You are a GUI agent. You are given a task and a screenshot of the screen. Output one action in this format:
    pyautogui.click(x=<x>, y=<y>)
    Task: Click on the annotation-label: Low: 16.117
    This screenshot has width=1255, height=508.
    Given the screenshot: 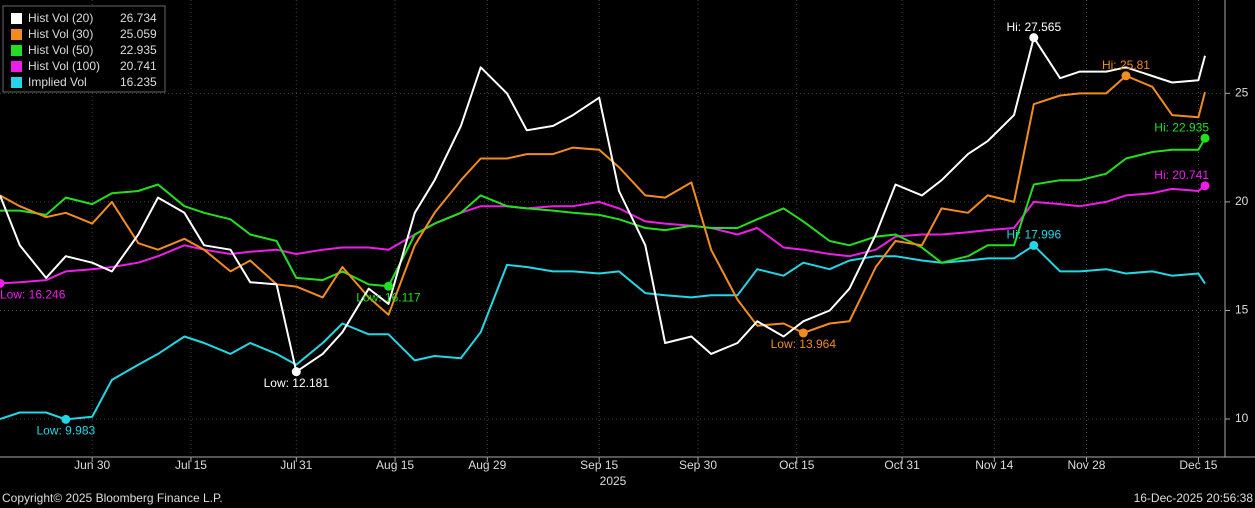 What is the action you would take?
    pyautogui.click(x=388, y=297)
    